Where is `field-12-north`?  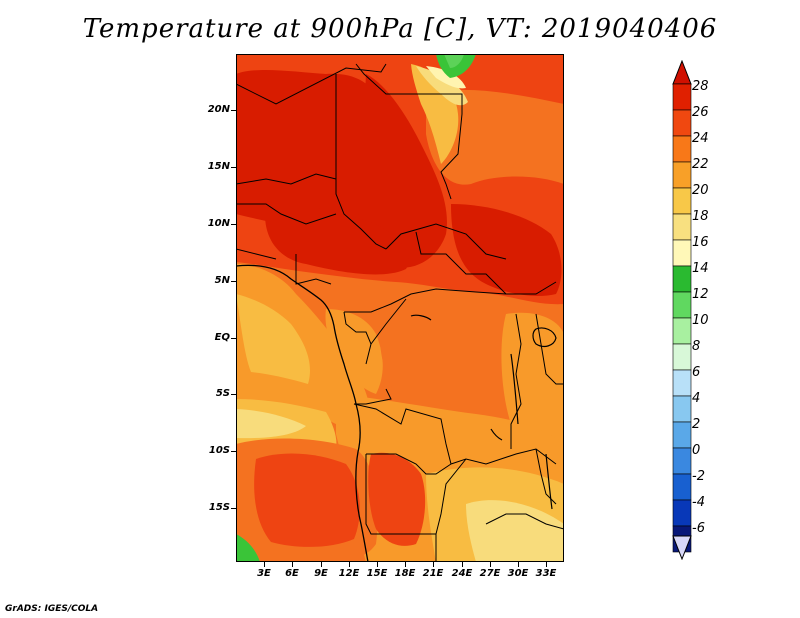 field-12-north is located at coordinates (454, 61).